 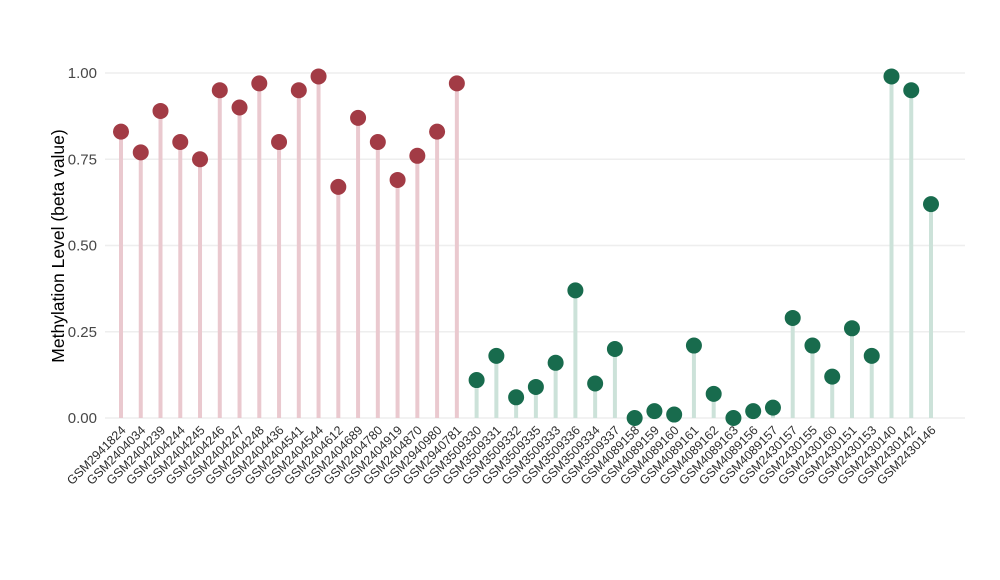 What do you see at coordinates (82, 418) in the screenshot?
I see `y-tick-label: 0.00` at bounding box center [82, 418].